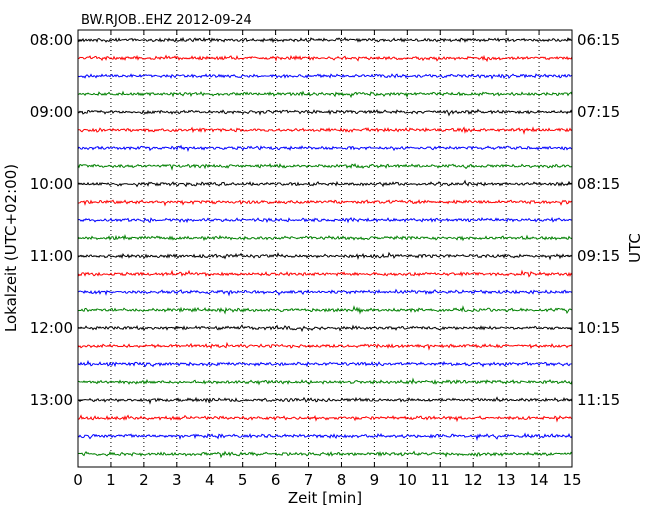 The width and height of the screenshot is (650, 520). I want to click on x-tick-label: 12, so click(473, 480).